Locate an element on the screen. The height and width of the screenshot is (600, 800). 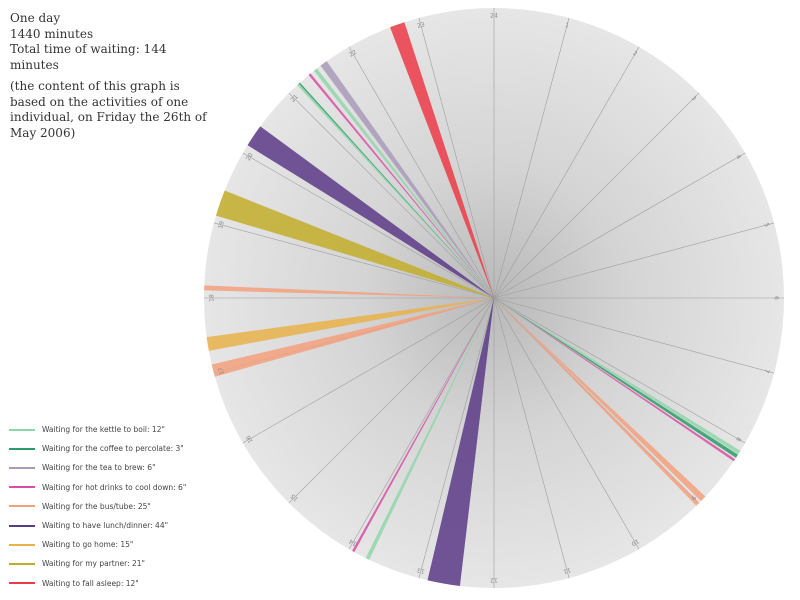
total-waiting: Total time of waiting: 144 minutes is located at coordinates (88, 57).